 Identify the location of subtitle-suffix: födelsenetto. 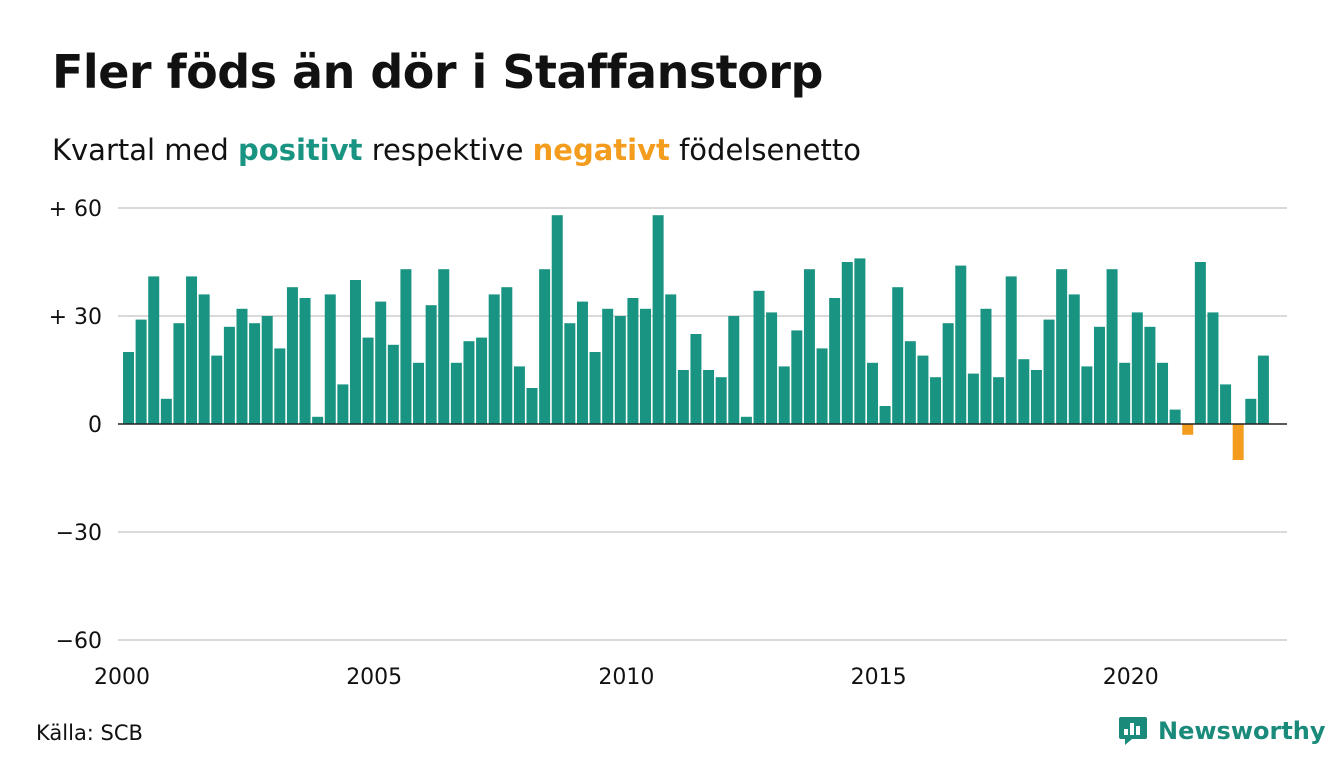
(770, 150).